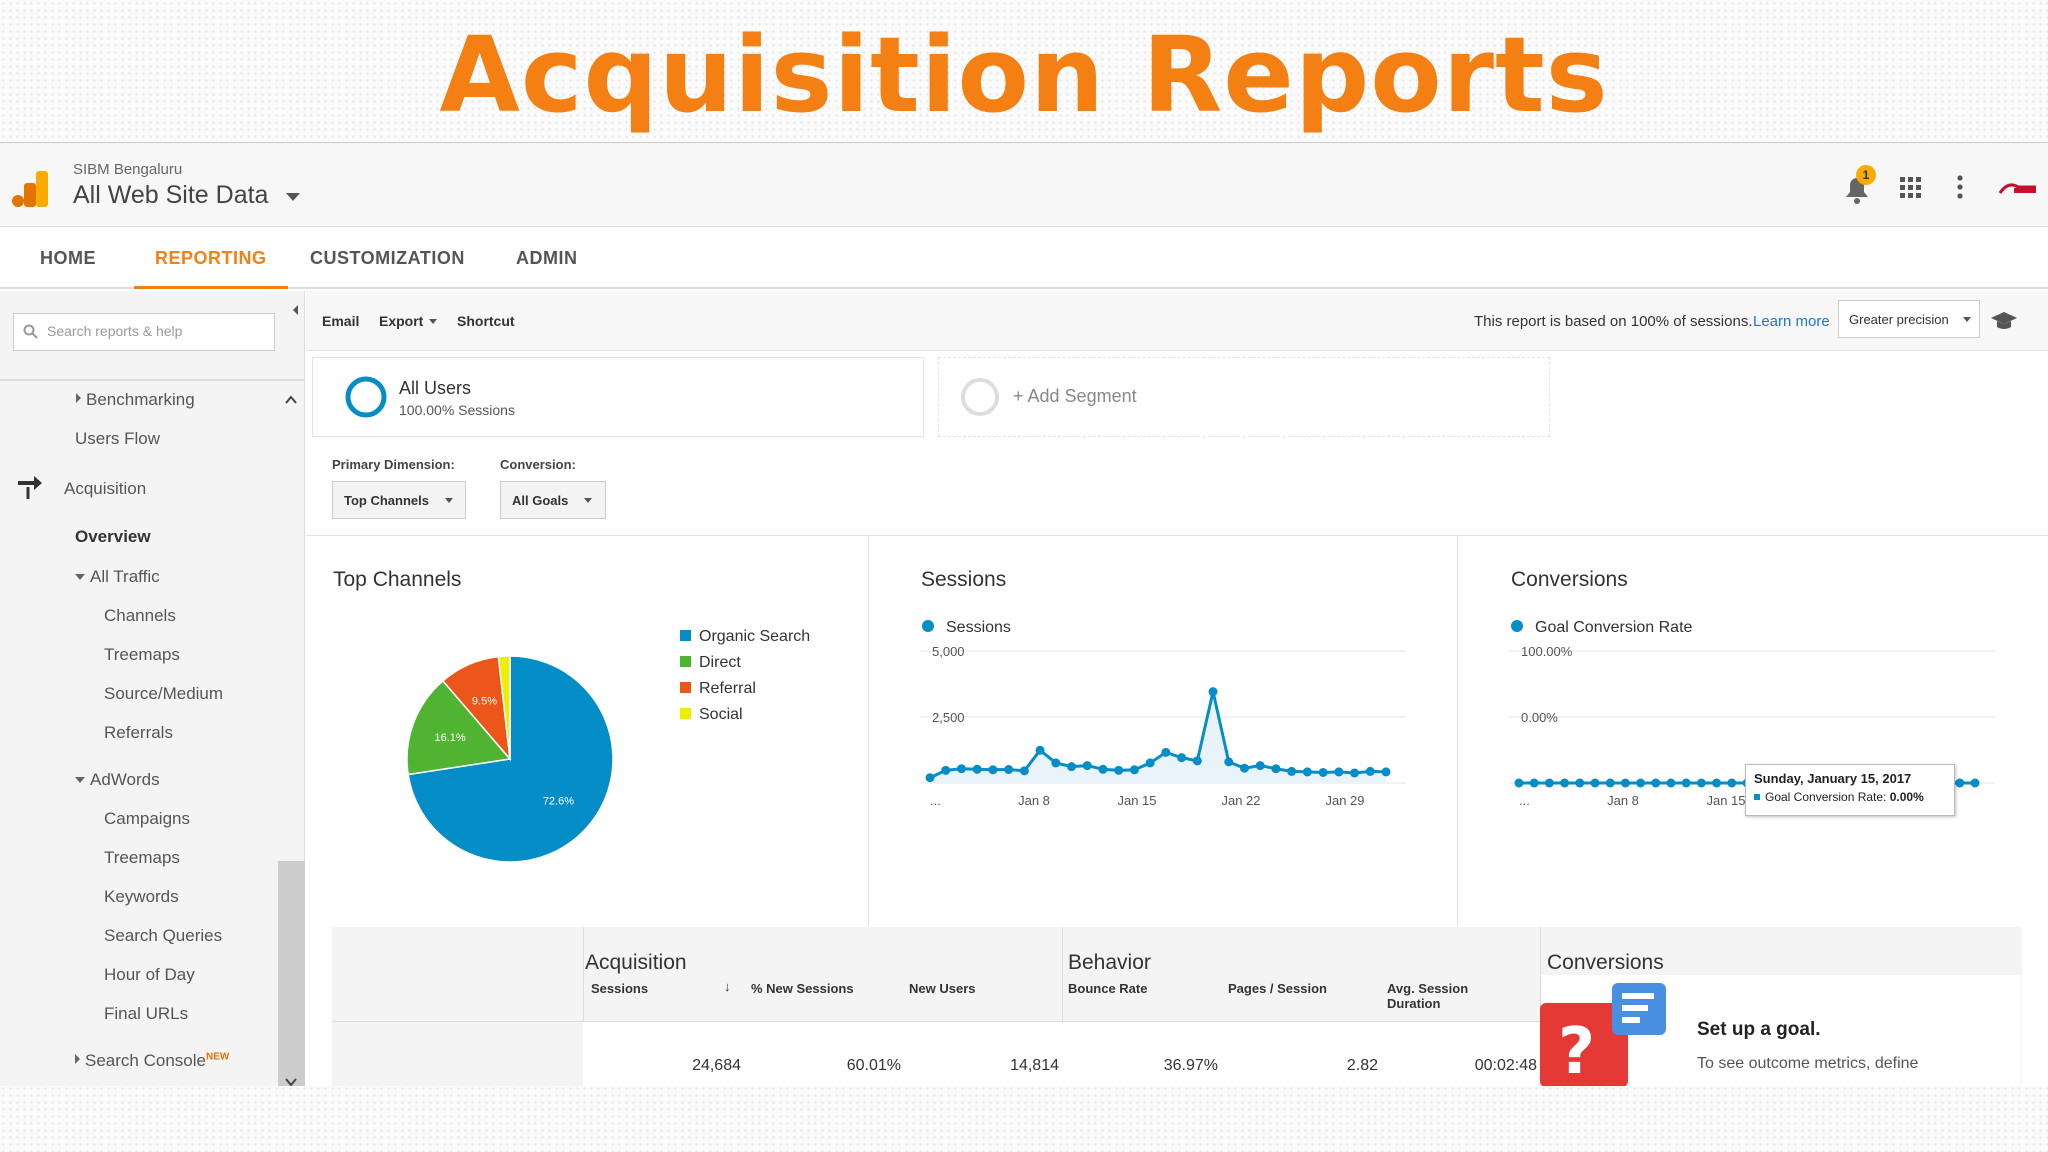  What do you see at coordinates (366, 397) in the screenshot?
I see `segment-ring-icon` at bounding box center [366, 397].